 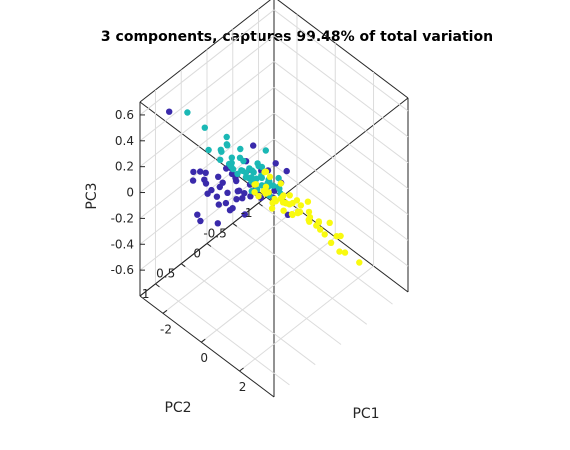 What do you see at coordinates (146, 294) in the screenshot?
I see `y-tick-label: 1` at bounding box center [146, 294].